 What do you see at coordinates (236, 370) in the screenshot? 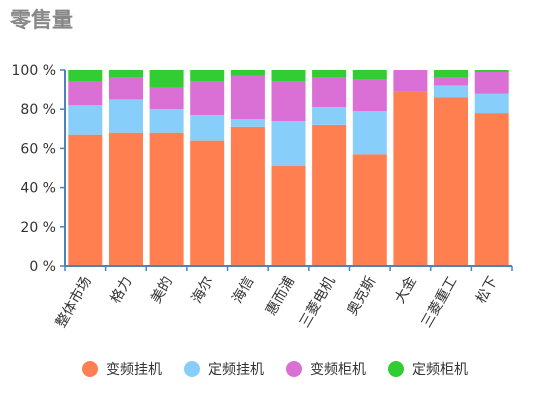
I see `legend-label: 定频挂机` at bounding box center [236, 370].